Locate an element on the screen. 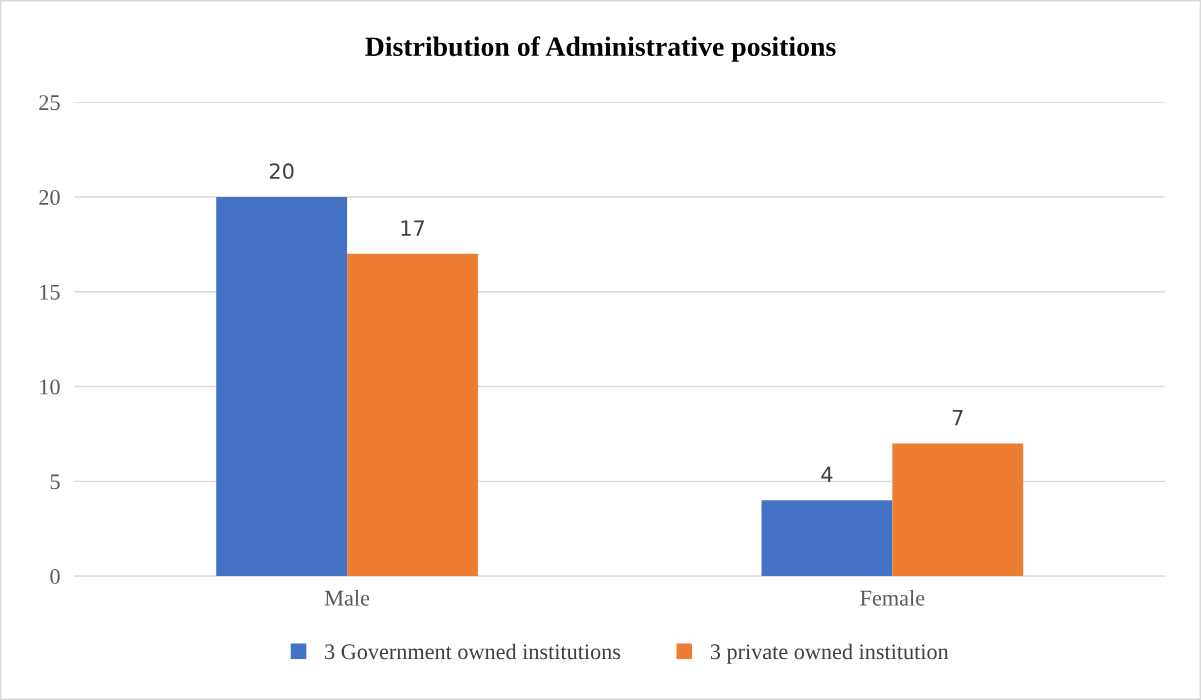 The image size is (1201, 700). y-tick-label: 0 is located at coordinates (55, 577).